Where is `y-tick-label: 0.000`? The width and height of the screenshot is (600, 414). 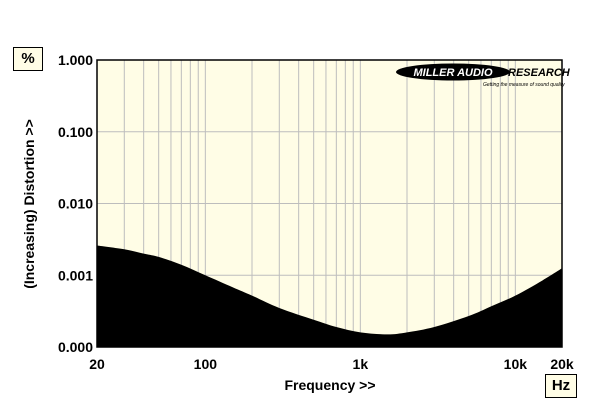
y-tick-label: 0.000 is located at coordinates (75, 347).